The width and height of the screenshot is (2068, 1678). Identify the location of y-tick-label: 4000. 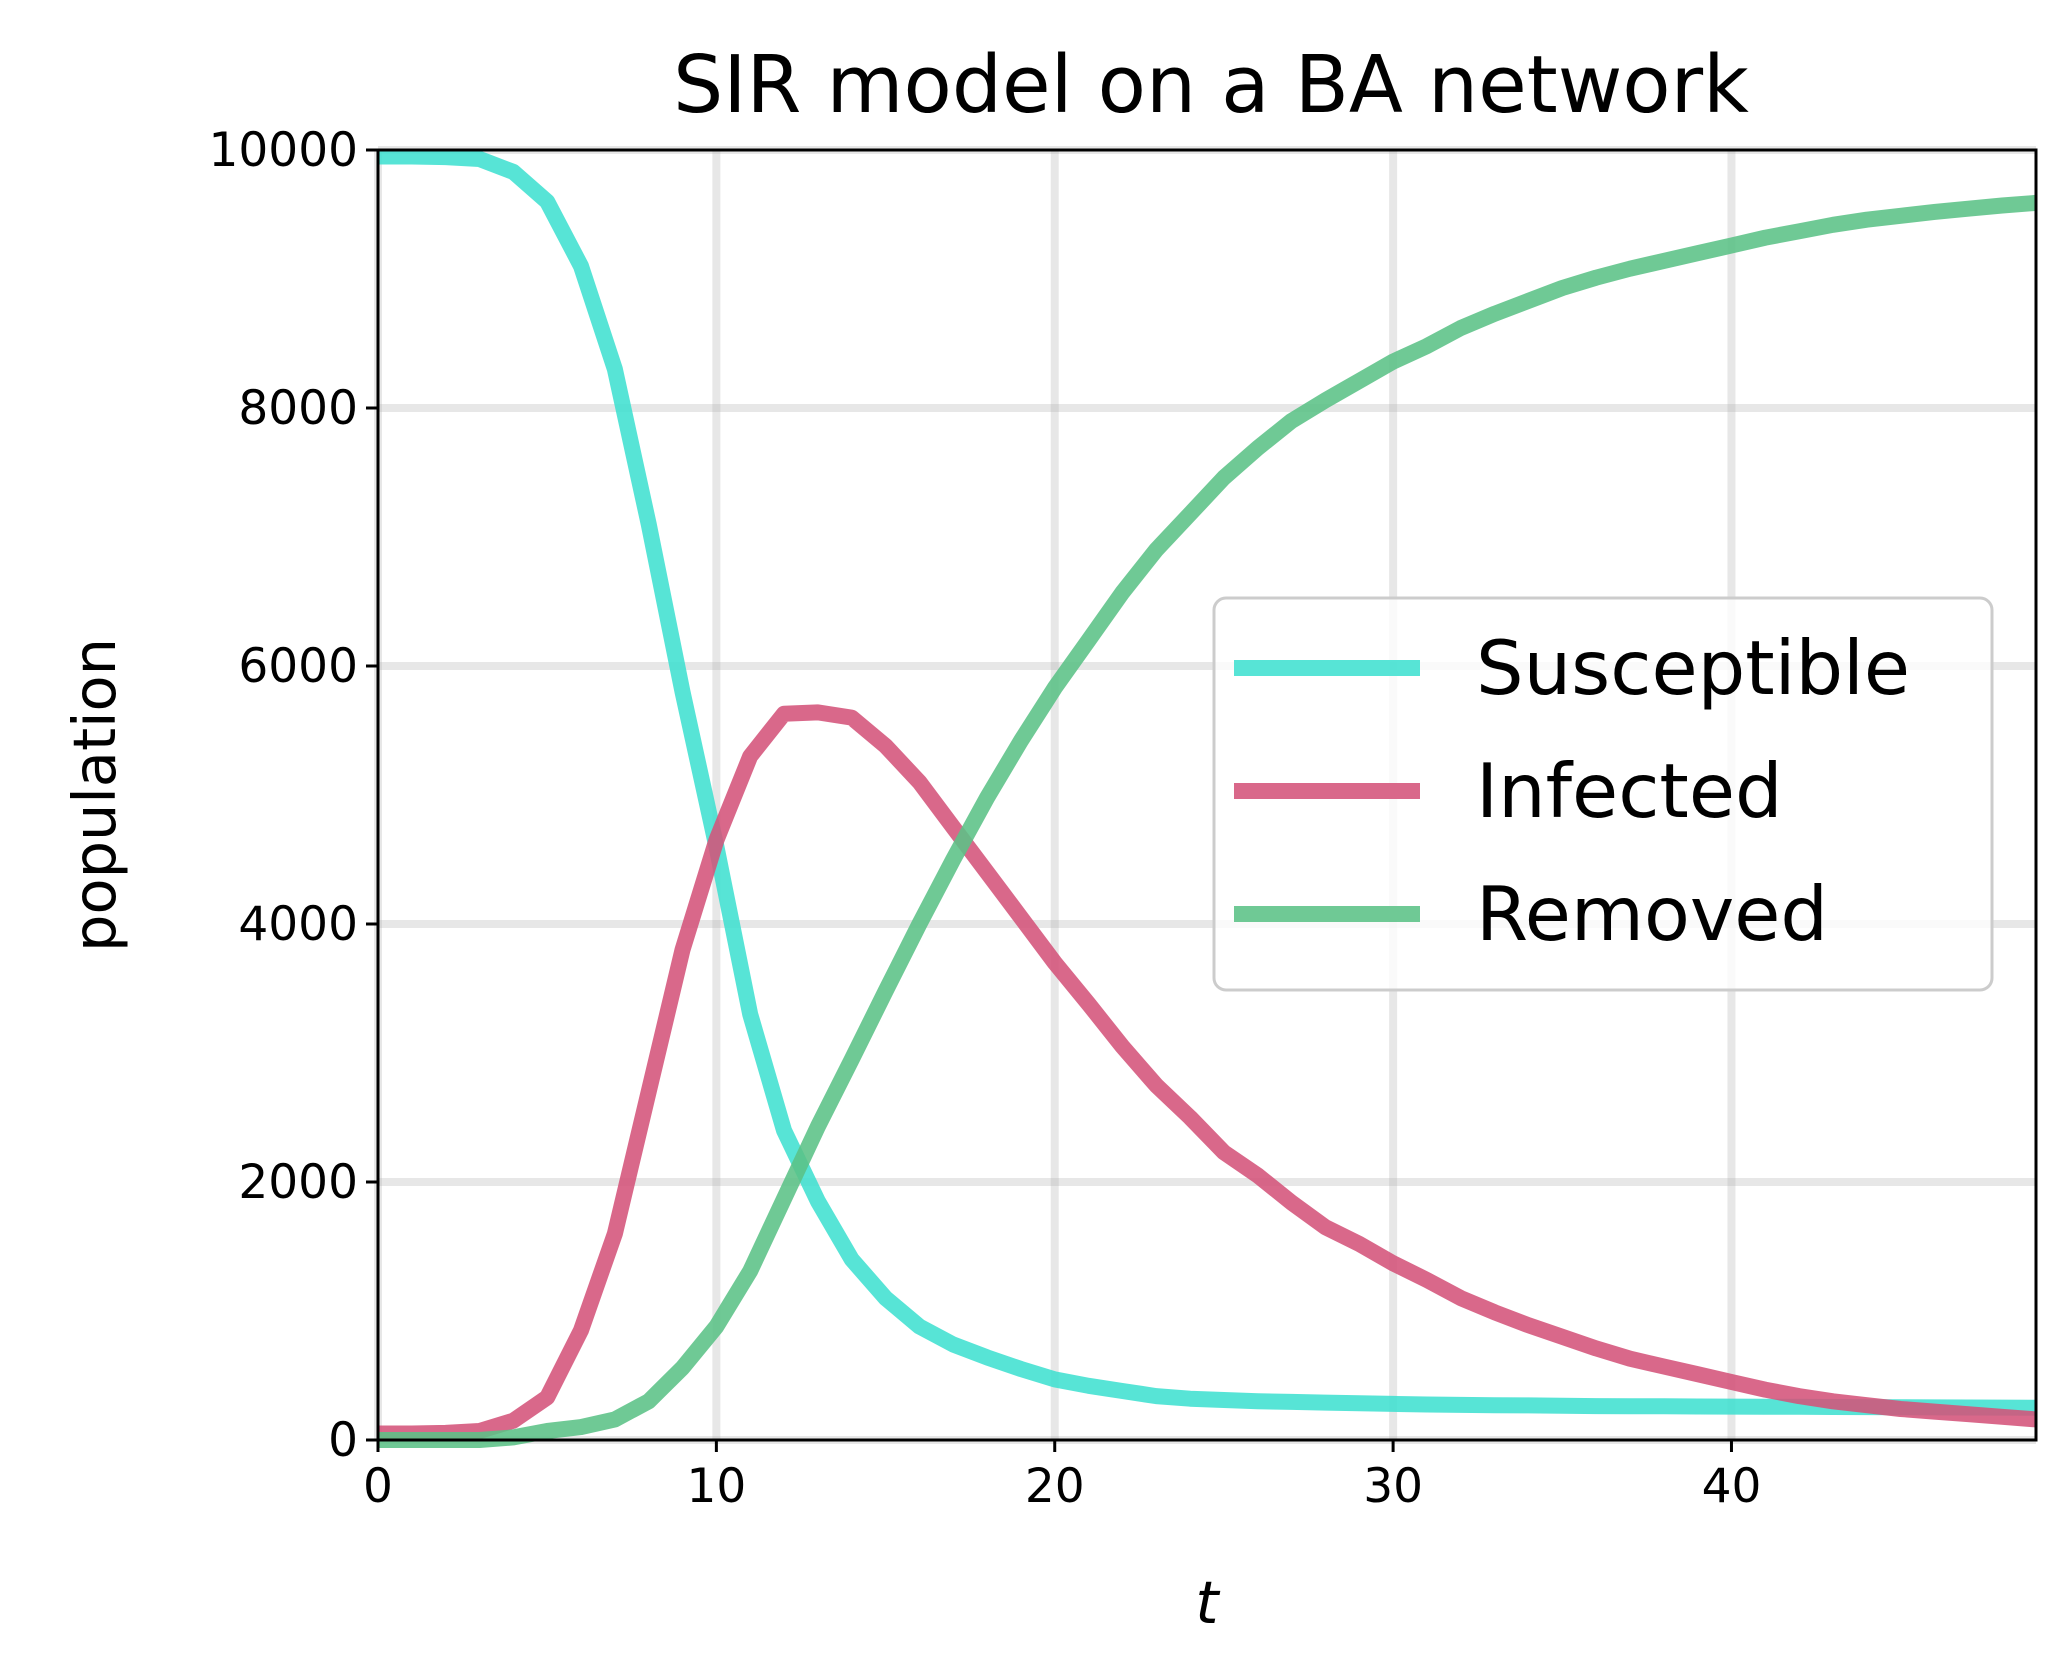
(298, 924).